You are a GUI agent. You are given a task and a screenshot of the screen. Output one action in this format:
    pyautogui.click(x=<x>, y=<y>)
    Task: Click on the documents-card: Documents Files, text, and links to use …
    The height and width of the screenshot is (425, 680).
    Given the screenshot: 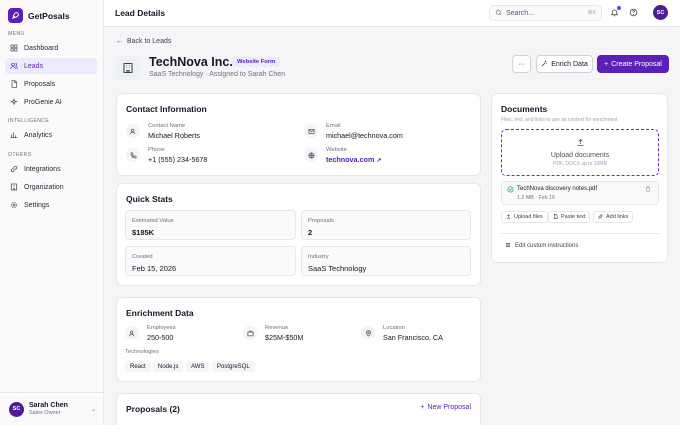 What is the action you would take?
    pyautogui.click(x=579, y=178)
    